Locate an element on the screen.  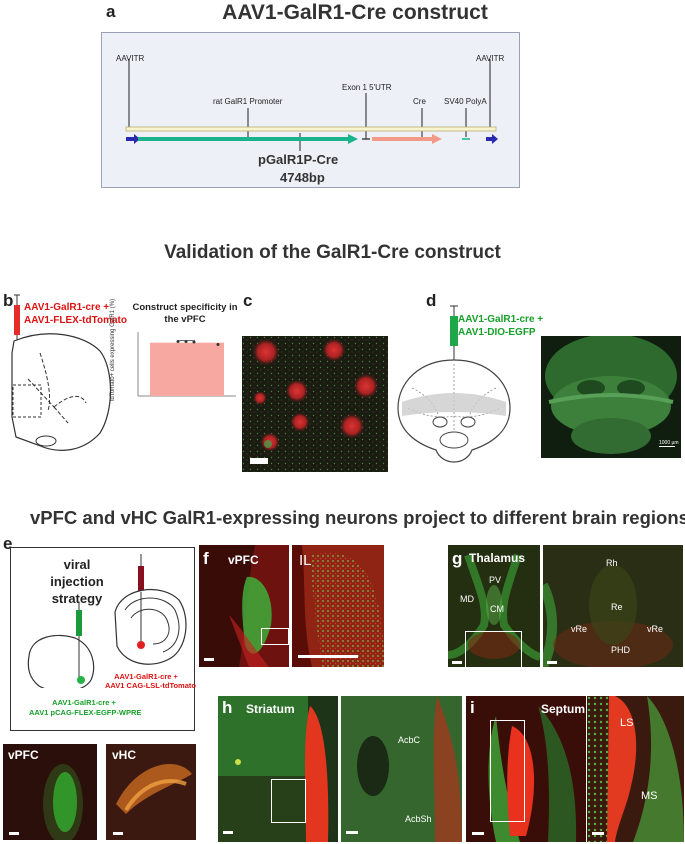
backbone-bar is located at coordinates (311, 129).